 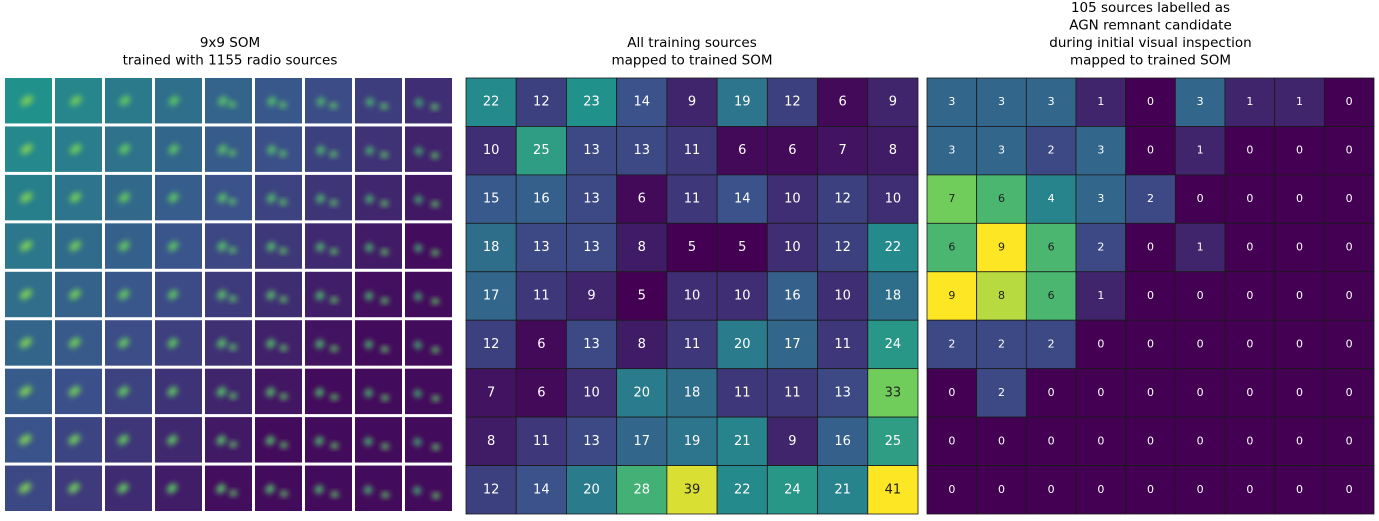 What do you see at coordinates (951, 295) in the screenshot?
I see `cell-label: 9` at bounding box center [951, 295].